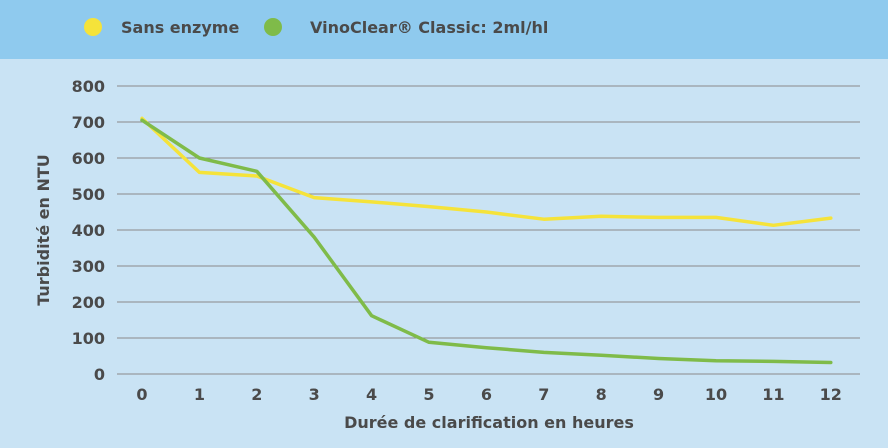 The width and height of the screenshot is (888, 448). Describe the element at coordinates (486, 394) in the screenshot. I see `x-tick-label-6: 6` at that location.